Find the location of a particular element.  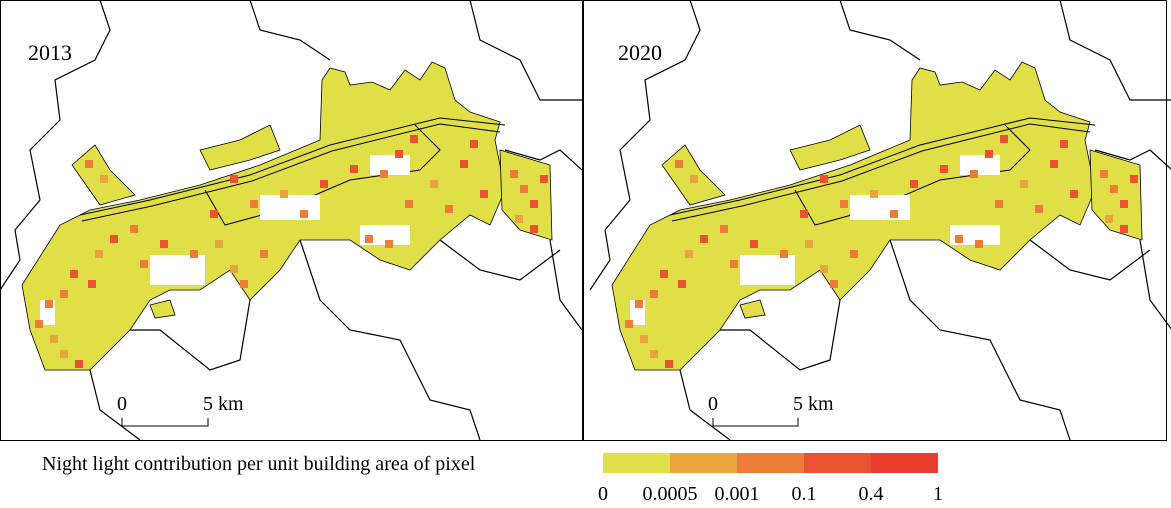

legend-break: 1 is located at coordinates (938, 493).